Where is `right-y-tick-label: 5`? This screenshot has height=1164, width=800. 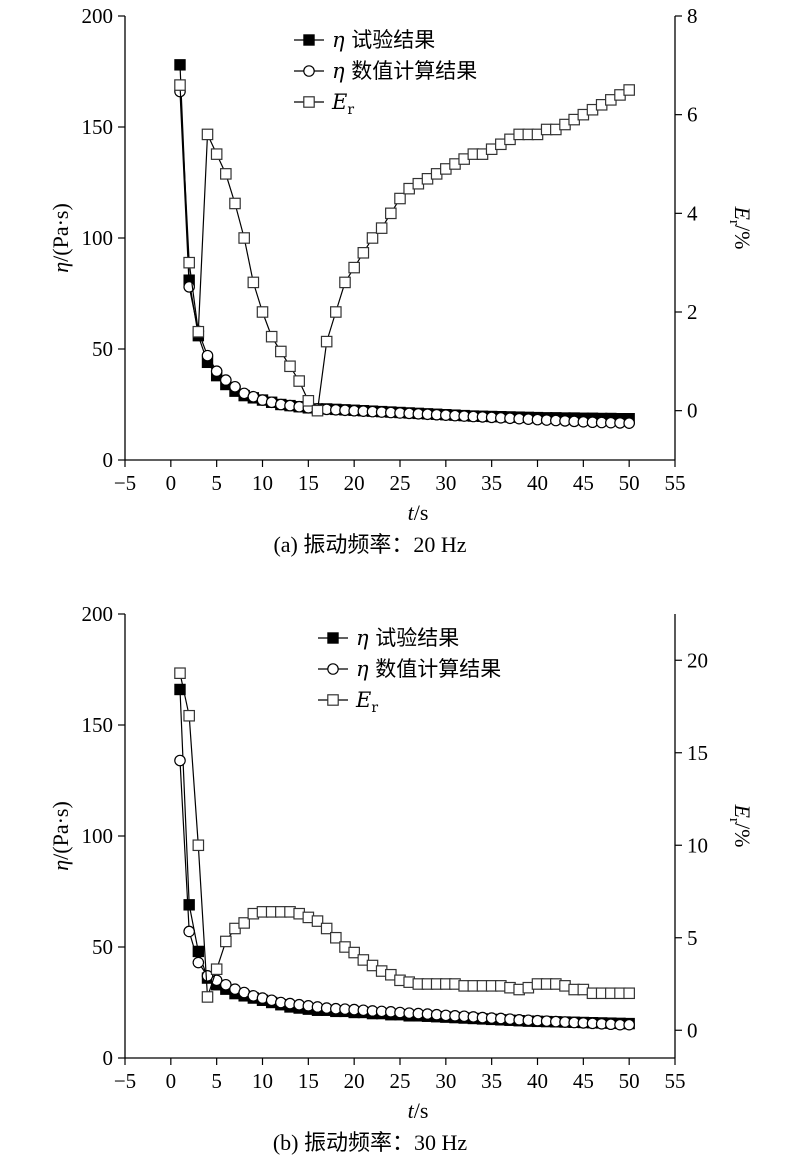
right-y-tick-label: 5 is located at coordinates (692, 938).